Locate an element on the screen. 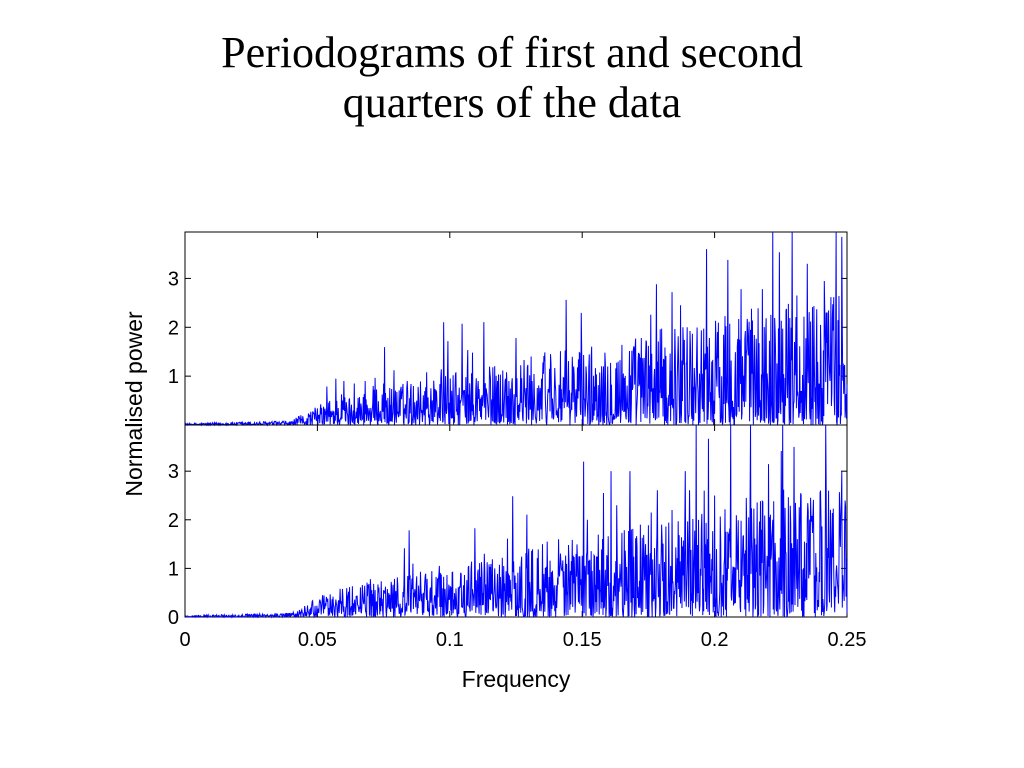  x-tick-labels: 0 0.05 0.1 0.15 0.2 0.25 is located at coordinates (522, 640).